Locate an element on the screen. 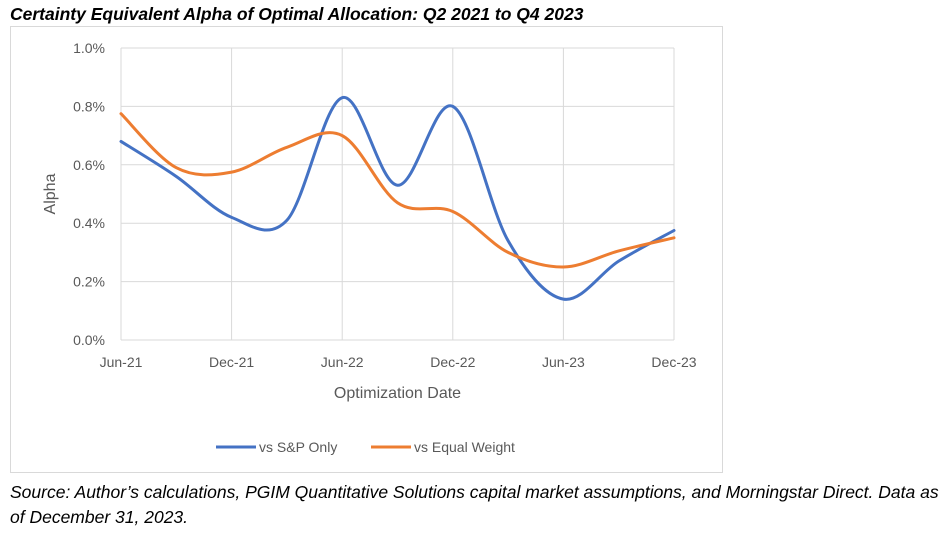  legend-label-1: vs Equal Weight is located at coordinates (464, 447).